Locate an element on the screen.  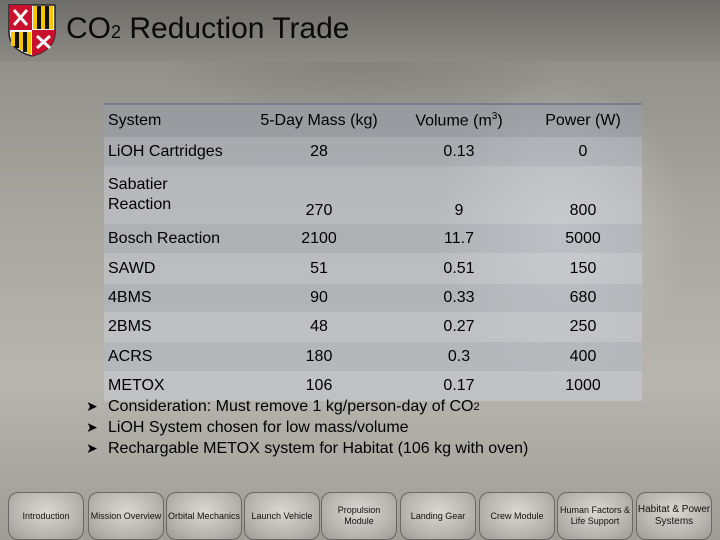
bullet-item: ➤ LiOH System chosen for low mass/volume is located at coordinates (247, 427).